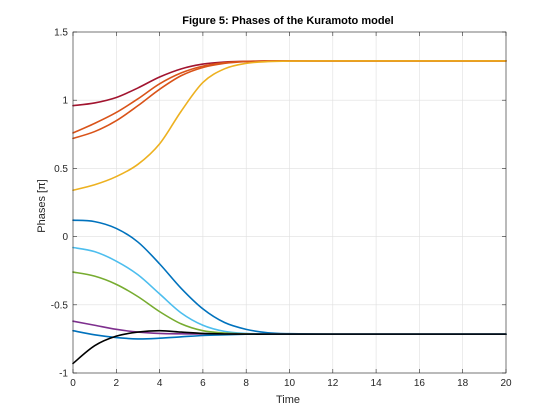 Image resolution: width=560 pixels, height=420 pixels. Describe the element at coordinates (65, 237) in the screenshot. I see `y-tick-label: 0` at that location.